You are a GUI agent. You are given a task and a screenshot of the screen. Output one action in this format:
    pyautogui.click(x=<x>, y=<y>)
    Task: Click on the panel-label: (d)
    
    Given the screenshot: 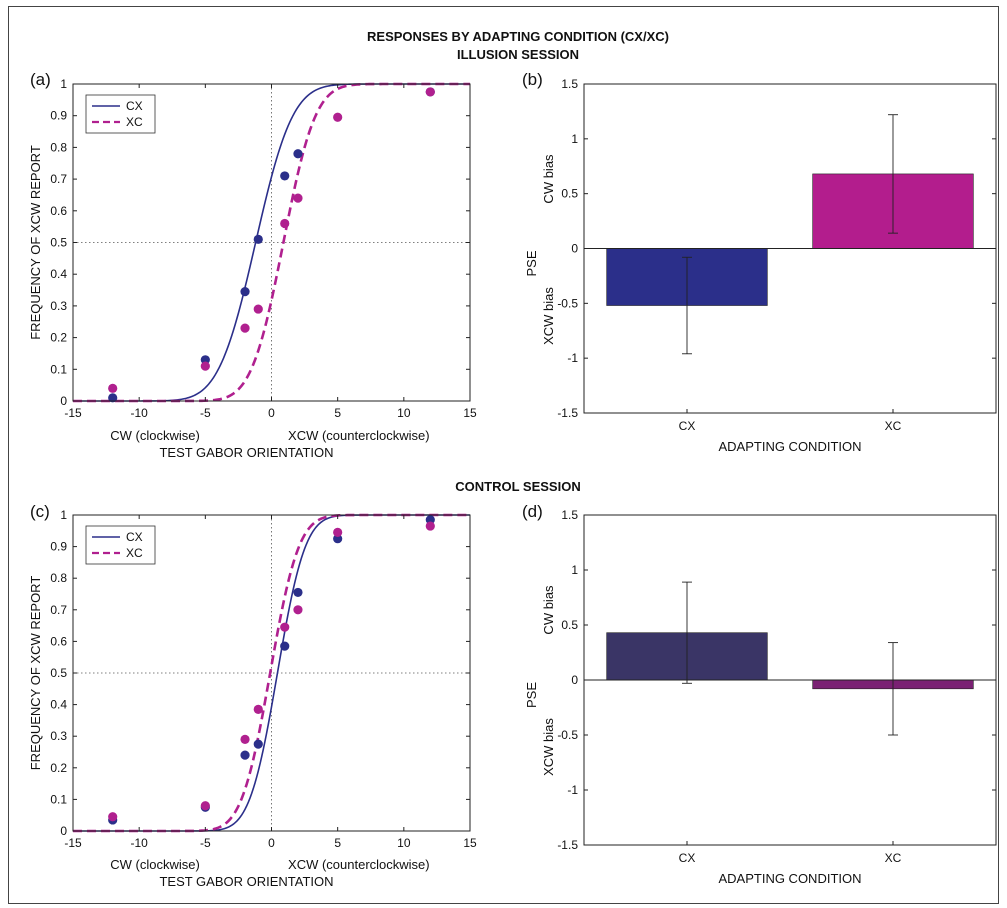 What is the action you would take?
    pyautogui.click(x=532, y=511)
    